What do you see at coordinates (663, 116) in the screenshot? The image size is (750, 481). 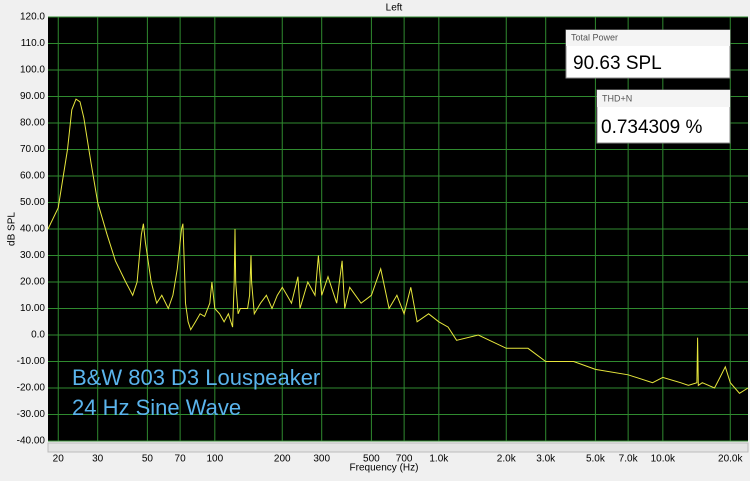 I see `panel: THD+N 0.734309 %` at bounding box center [663, 116].